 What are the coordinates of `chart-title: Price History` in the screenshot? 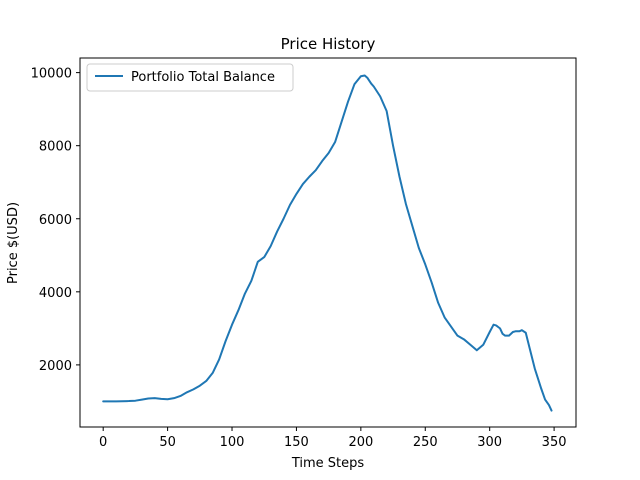 It's located at (328, 44).